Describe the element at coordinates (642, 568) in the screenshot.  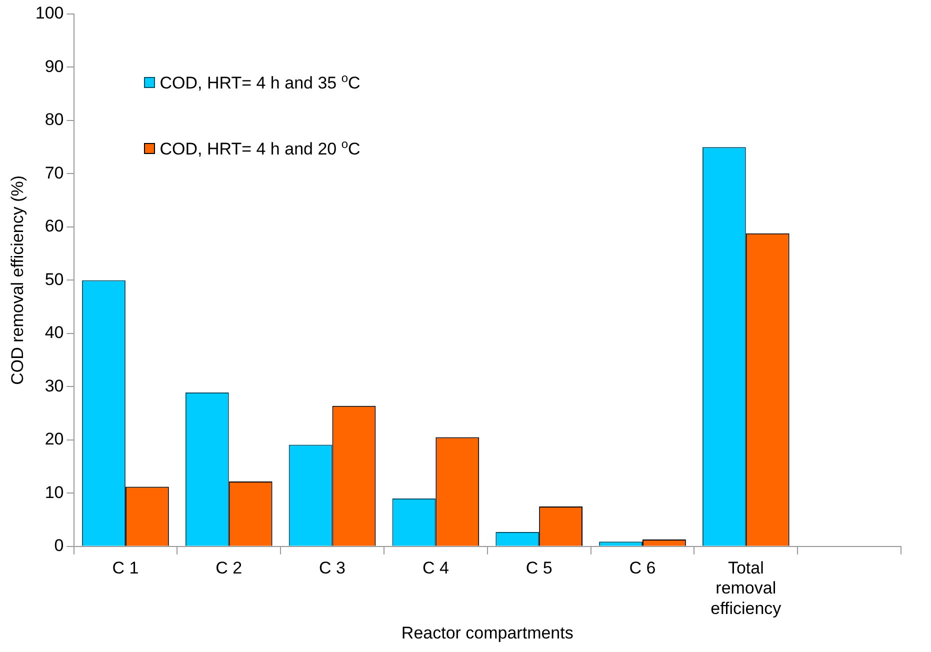
I see `x-tick-label: C 6` at that location.